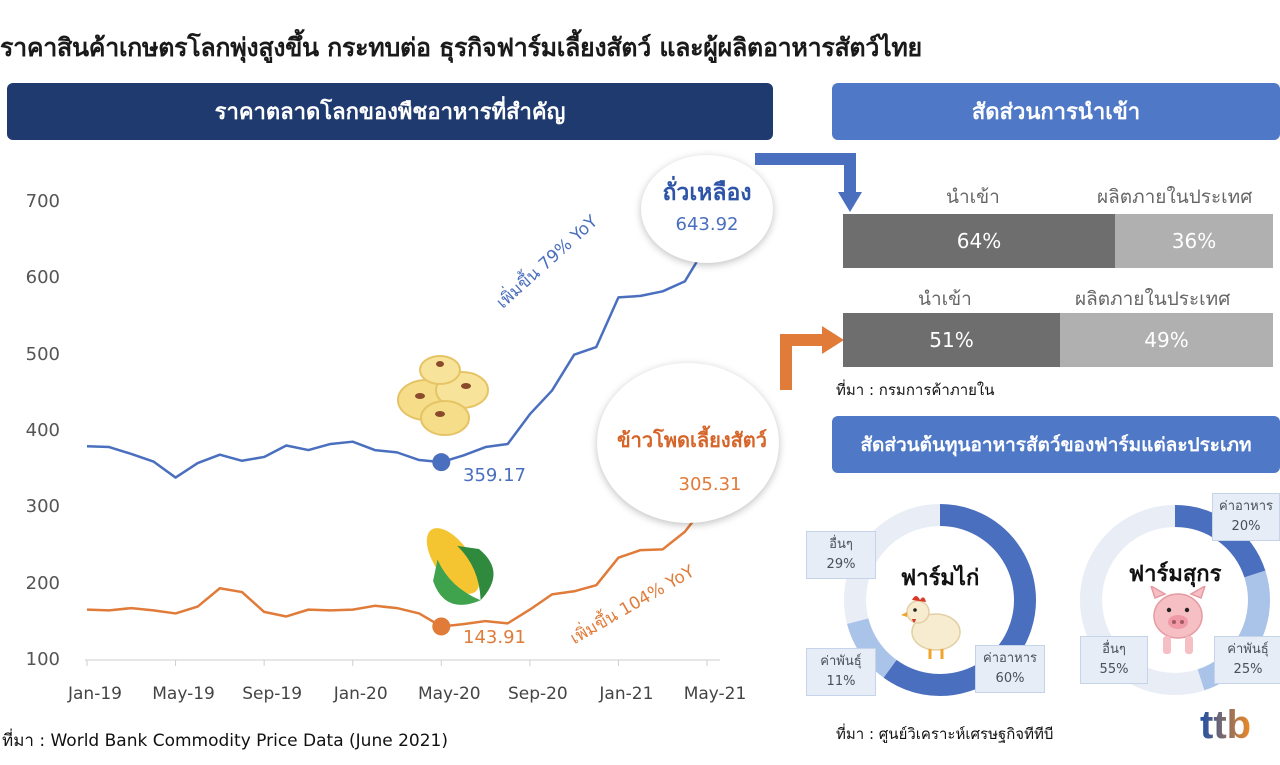 This screenshot has height=765, width=1280. Describe the element at coordinates (1194, 241) in the screenshot. I see `soy-domestic-bar: 36%` at that location.